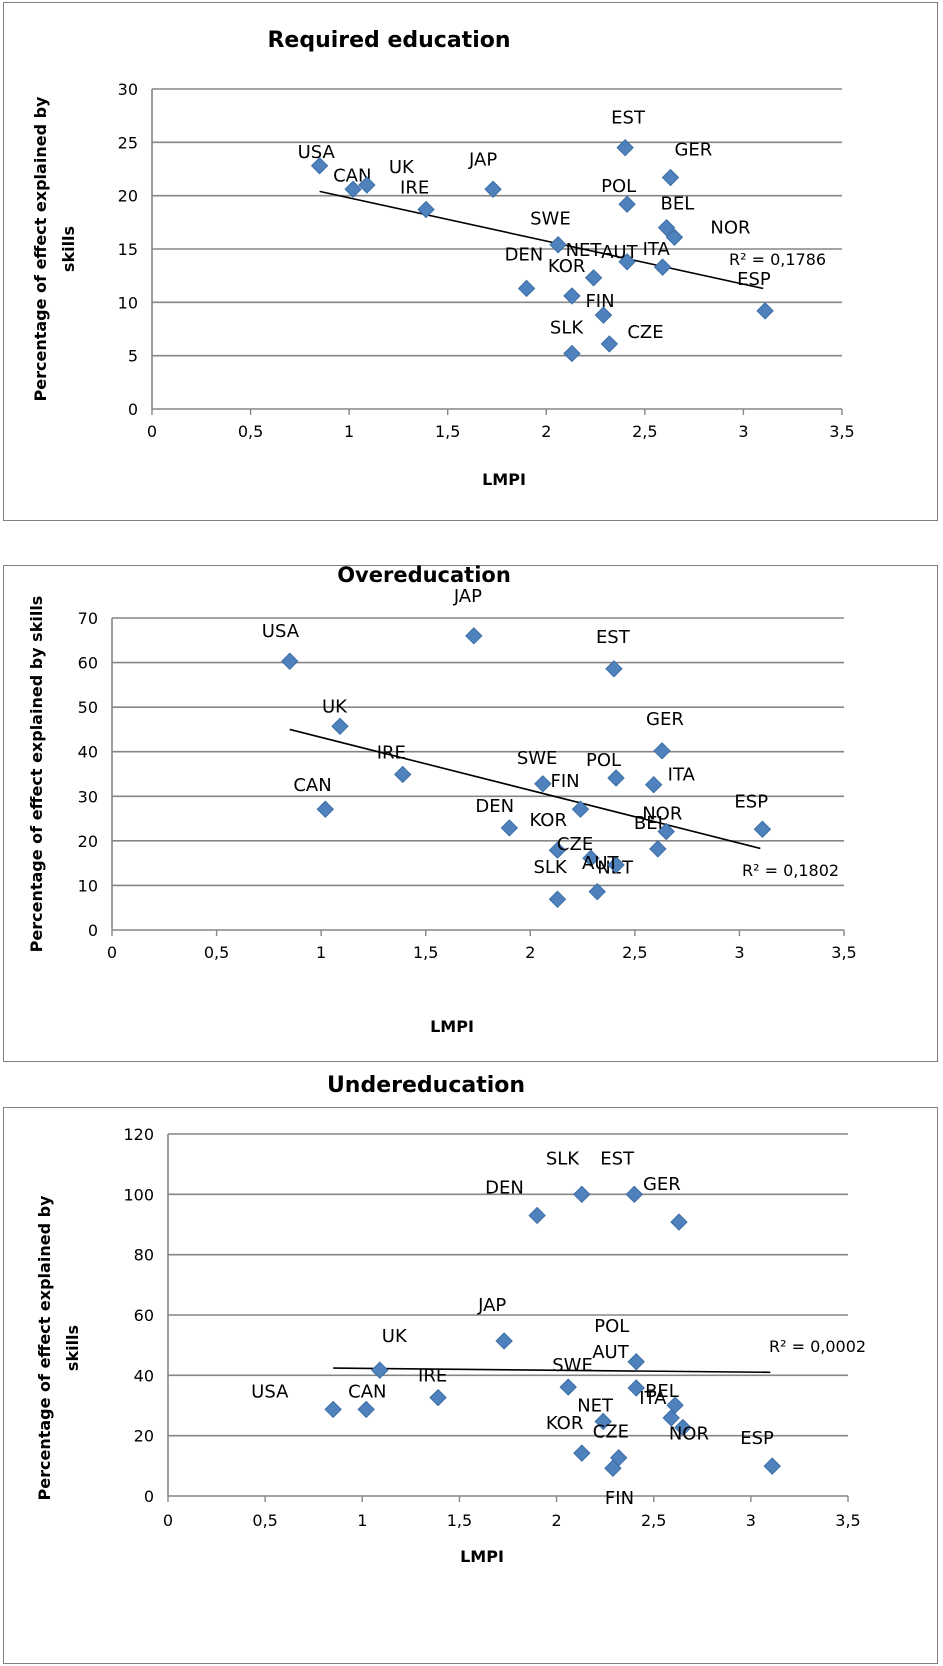 The width and height of the screenshot is (943, 1666). Describe the element at coordinates (432, 1376) in the screenshot. I see `point-label-ire: IRE` at that location.